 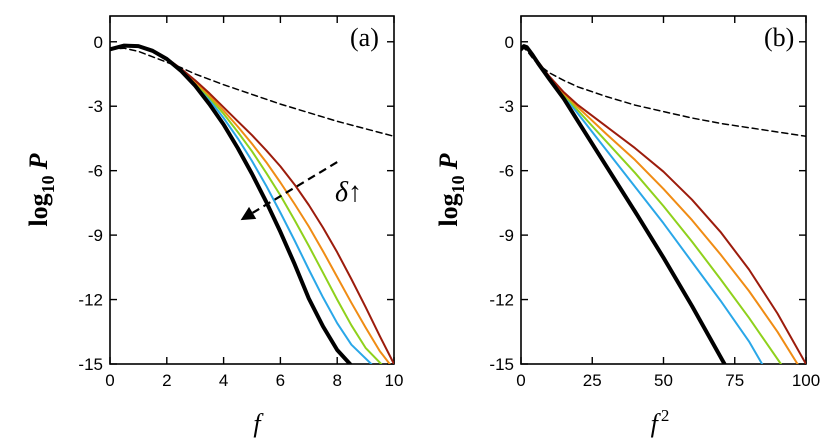 What do you see at coordinates (348, 192) in the screenshot?
I see `delta-annotation-text: δ↑` at bounding box center [348, 192].